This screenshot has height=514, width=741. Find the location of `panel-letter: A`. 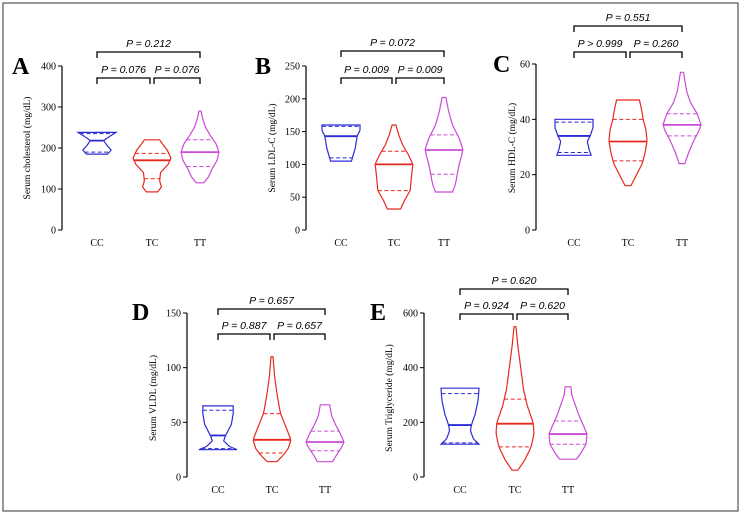

panel-letter: A is located at coordinates (21, 67).